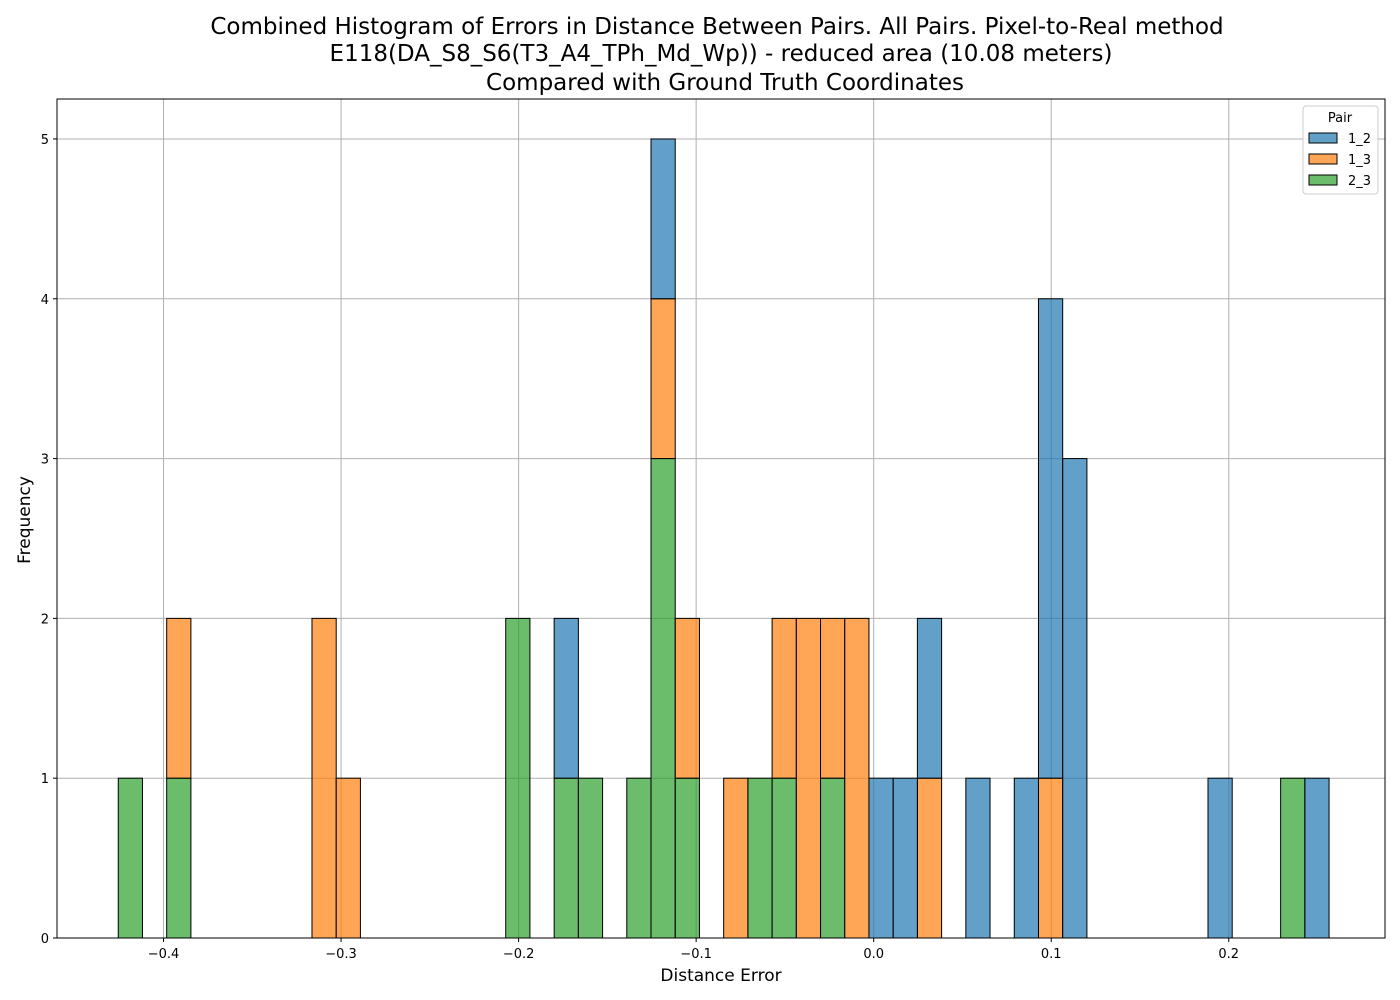  What do you see at coordinates (720, 976) in the screenshot?
I see `x-axis-label: Distance Error` at bounding box center [720, 976].